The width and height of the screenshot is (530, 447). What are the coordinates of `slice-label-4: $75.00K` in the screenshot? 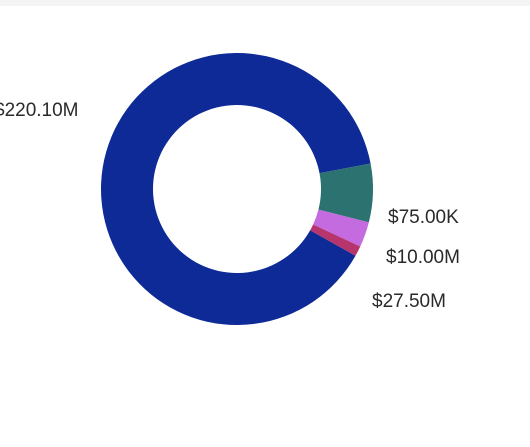 It's located at (423, 217).